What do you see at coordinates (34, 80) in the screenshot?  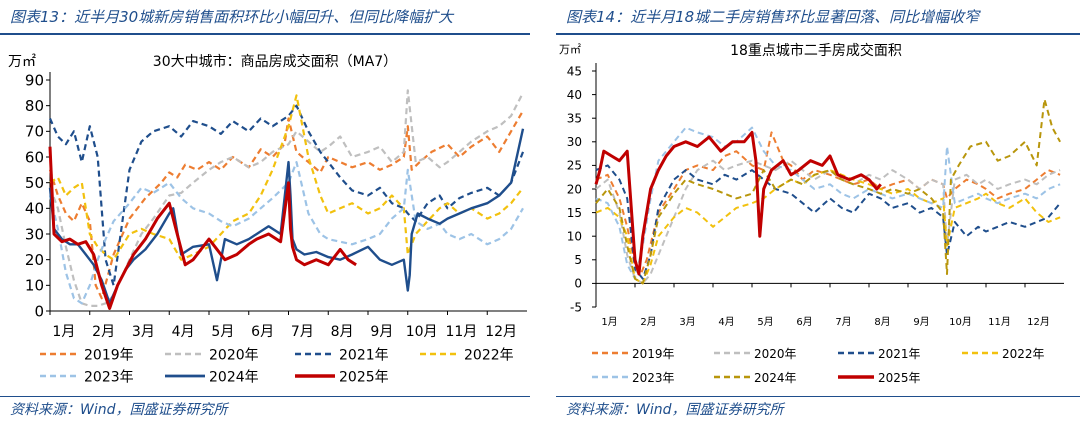 I see `y-tick-label: 90` at bounding box center [34, 80].